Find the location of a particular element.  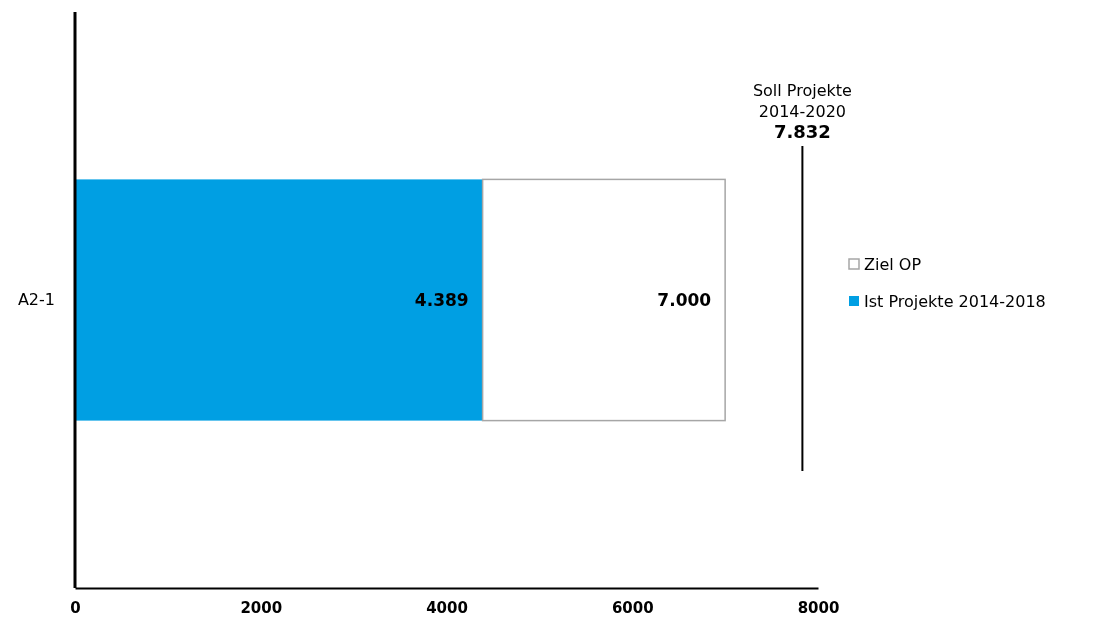

x-tick-label: 8000 is located at coordinates (818, 607).